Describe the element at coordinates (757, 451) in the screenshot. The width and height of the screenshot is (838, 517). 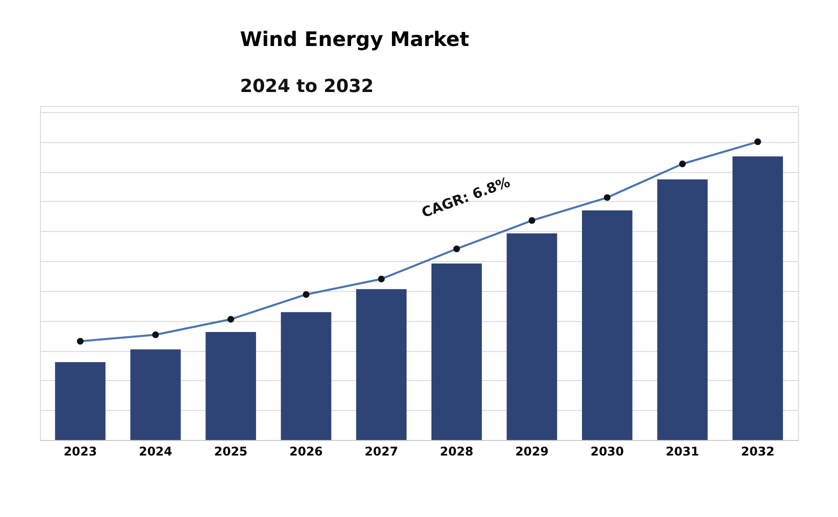
I see `x-tick-label: 2032` at that location.